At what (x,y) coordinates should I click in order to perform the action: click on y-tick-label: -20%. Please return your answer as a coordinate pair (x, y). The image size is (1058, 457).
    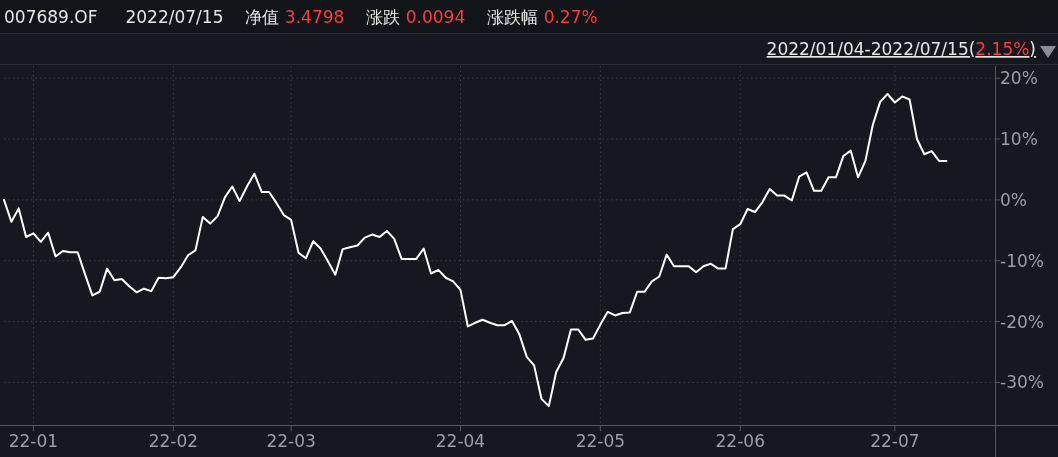
    Looking at the image, I should click on (1022, 321).